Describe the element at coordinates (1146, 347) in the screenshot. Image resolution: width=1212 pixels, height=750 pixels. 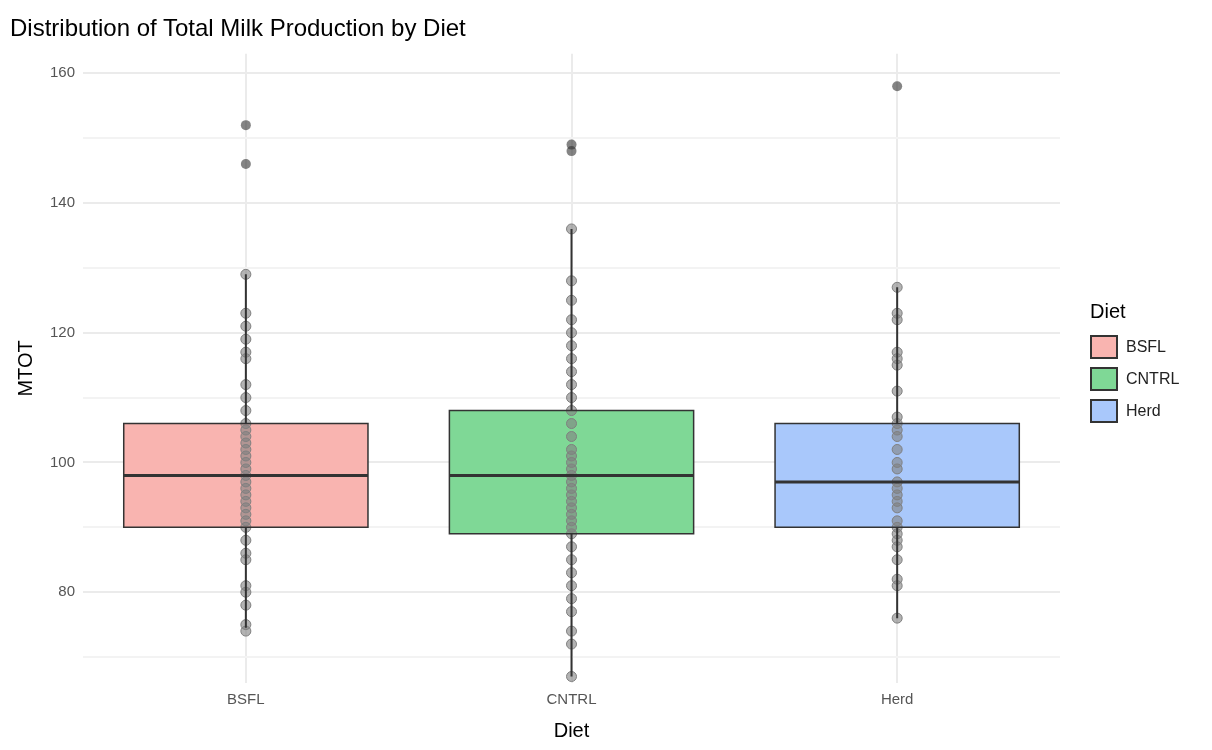
I see `legend-label: BSFL` at that location.